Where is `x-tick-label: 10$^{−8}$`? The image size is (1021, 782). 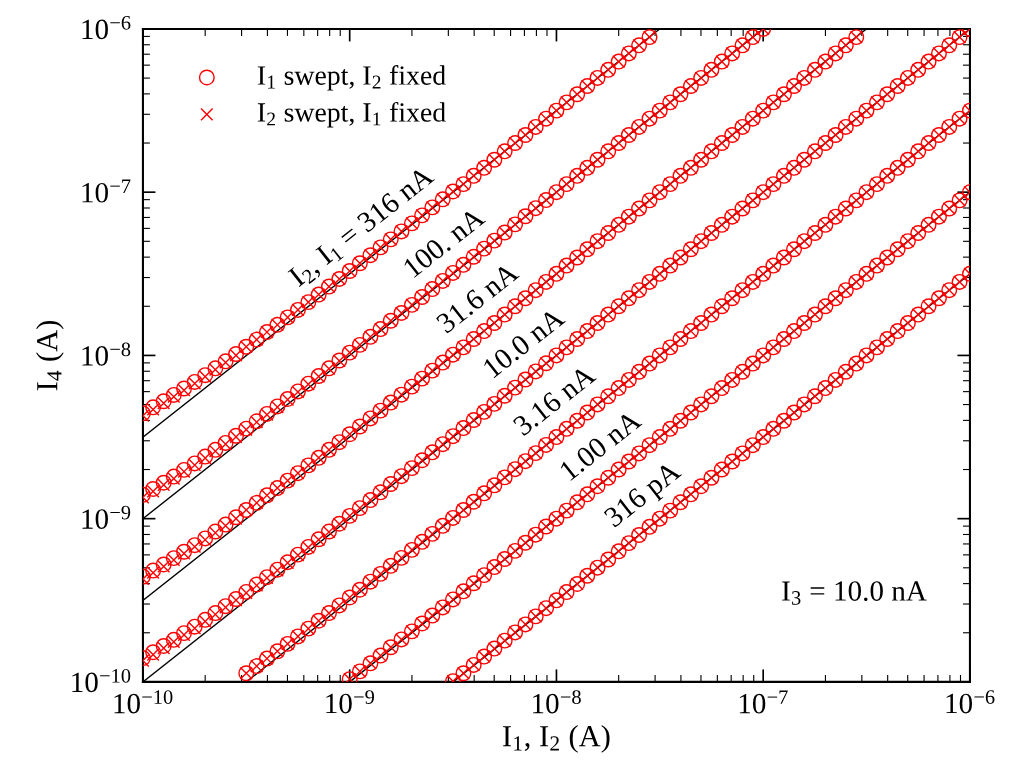
x-tick-label: 10$^{−8}$ is located at coordinates (557, 702).